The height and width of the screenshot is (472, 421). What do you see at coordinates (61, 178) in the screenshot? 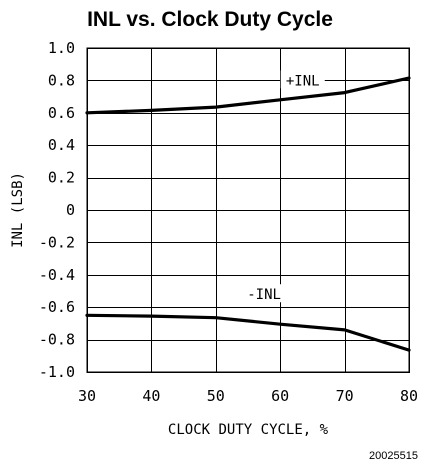
I see `y-tick-label: 0.2` at bounding box center [61, 178].